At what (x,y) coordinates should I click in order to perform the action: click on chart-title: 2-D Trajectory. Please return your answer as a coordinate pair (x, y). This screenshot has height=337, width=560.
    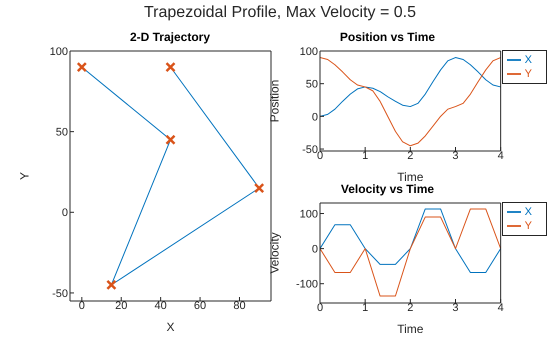
    Looking at the image, I should click on (170, 38).